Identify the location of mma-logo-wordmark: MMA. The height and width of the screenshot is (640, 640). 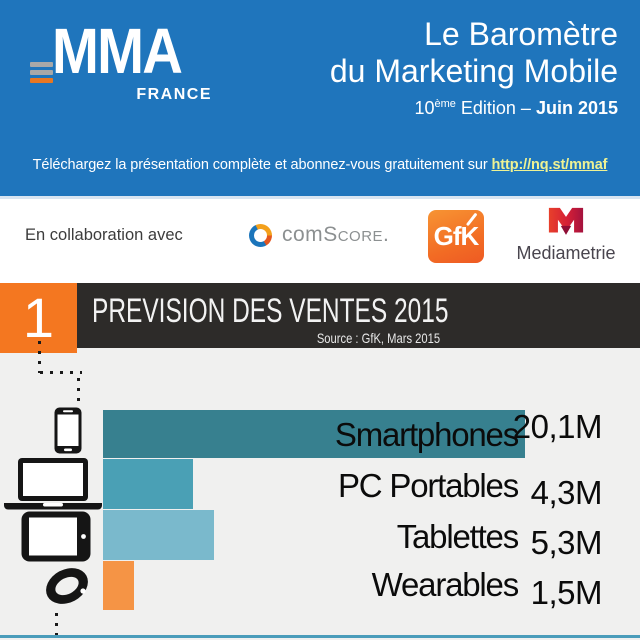
(117, 51).